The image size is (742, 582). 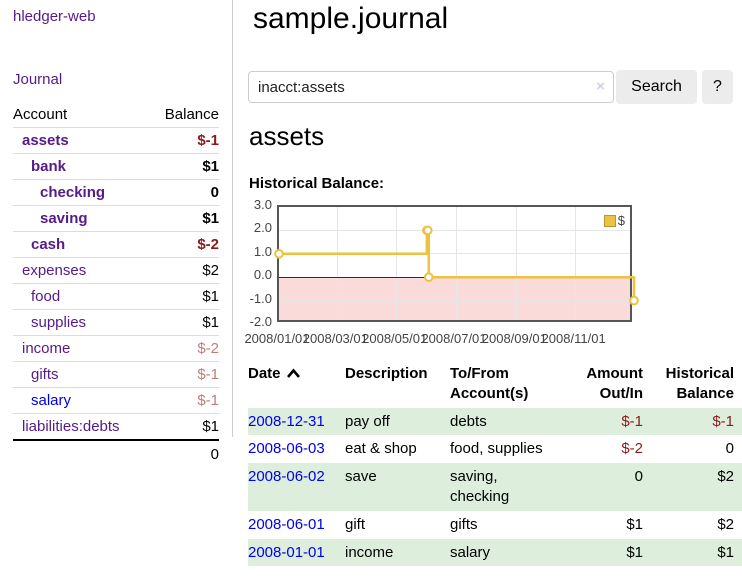 What do you see at coordinates (49, 166) in the screenshot?
I see `account-link-bank: bank` at bounding box center [49, 166].